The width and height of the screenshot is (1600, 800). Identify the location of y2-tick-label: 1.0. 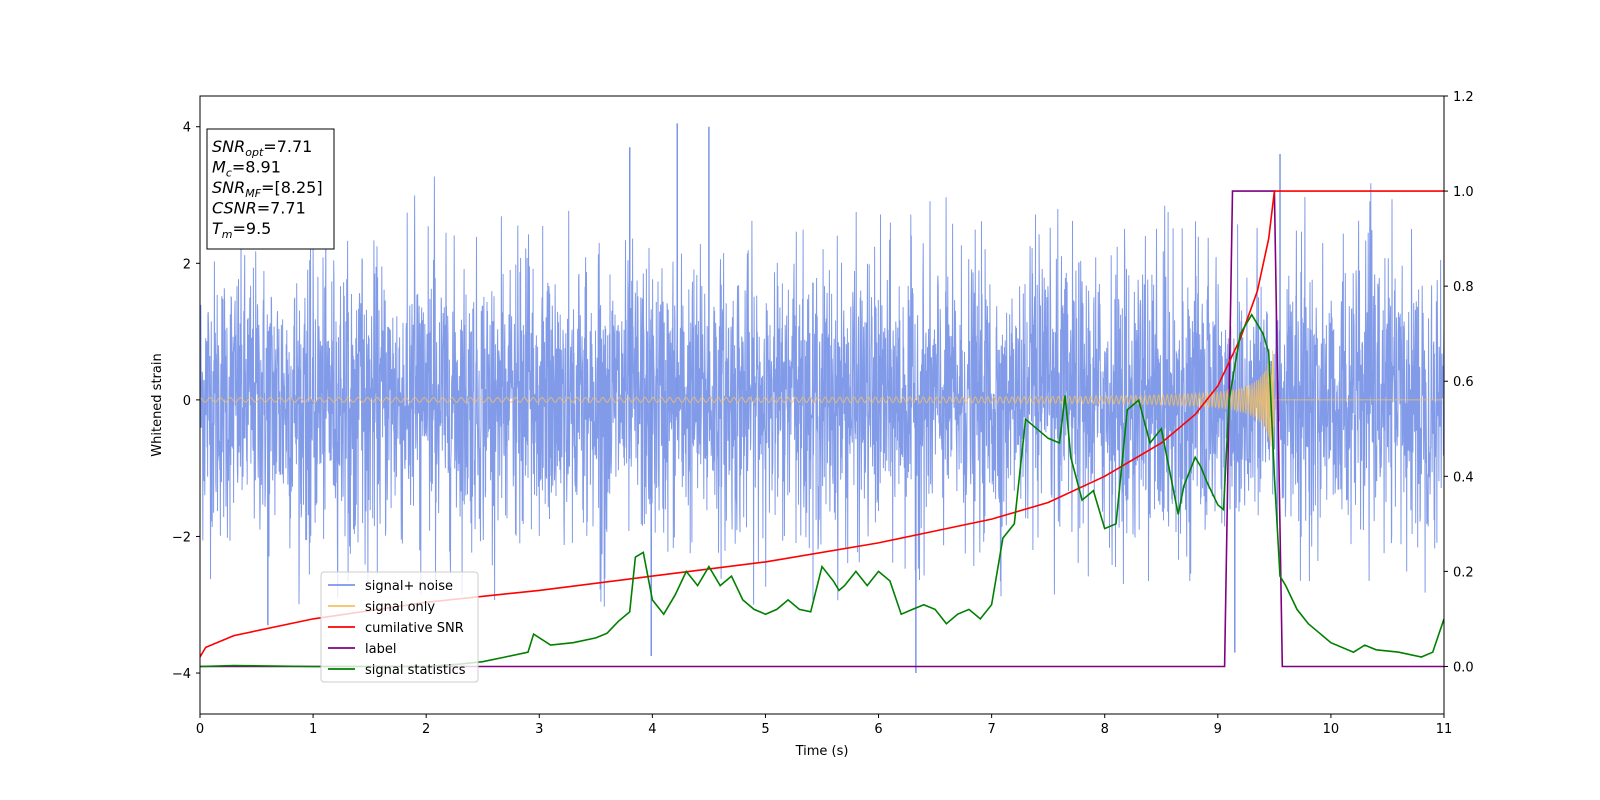
(1463, 192).